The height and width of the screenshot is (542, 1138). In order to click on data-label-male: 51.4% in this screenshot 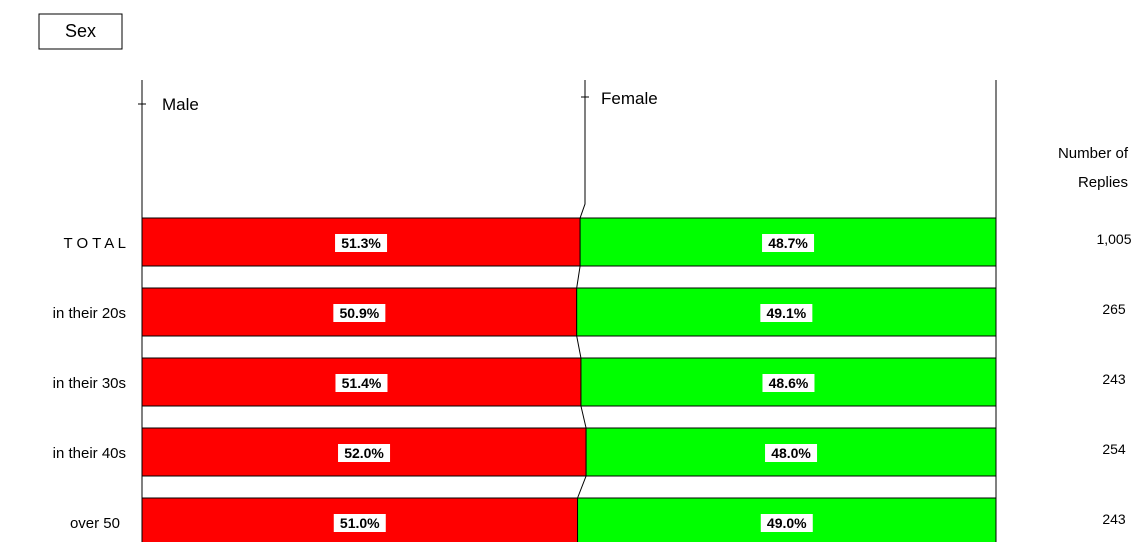, I will do `click(362, 383)`.